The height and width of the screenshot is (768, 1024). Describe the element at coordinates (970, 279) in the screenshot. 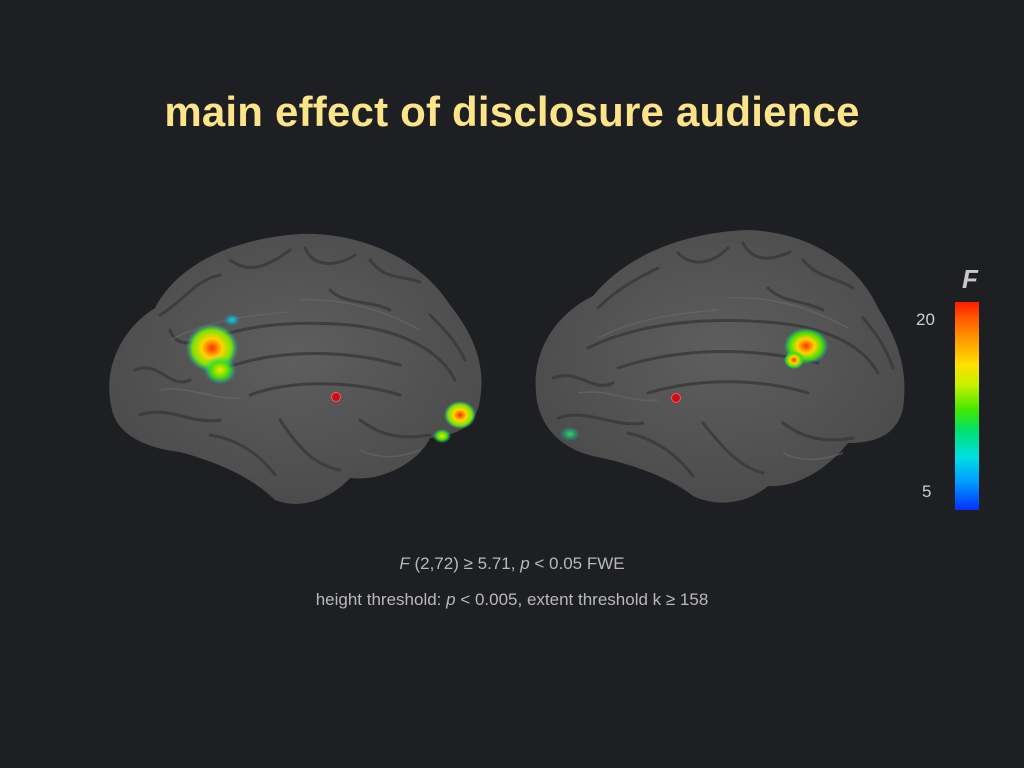

I see `colorbar-label: F` at that location.